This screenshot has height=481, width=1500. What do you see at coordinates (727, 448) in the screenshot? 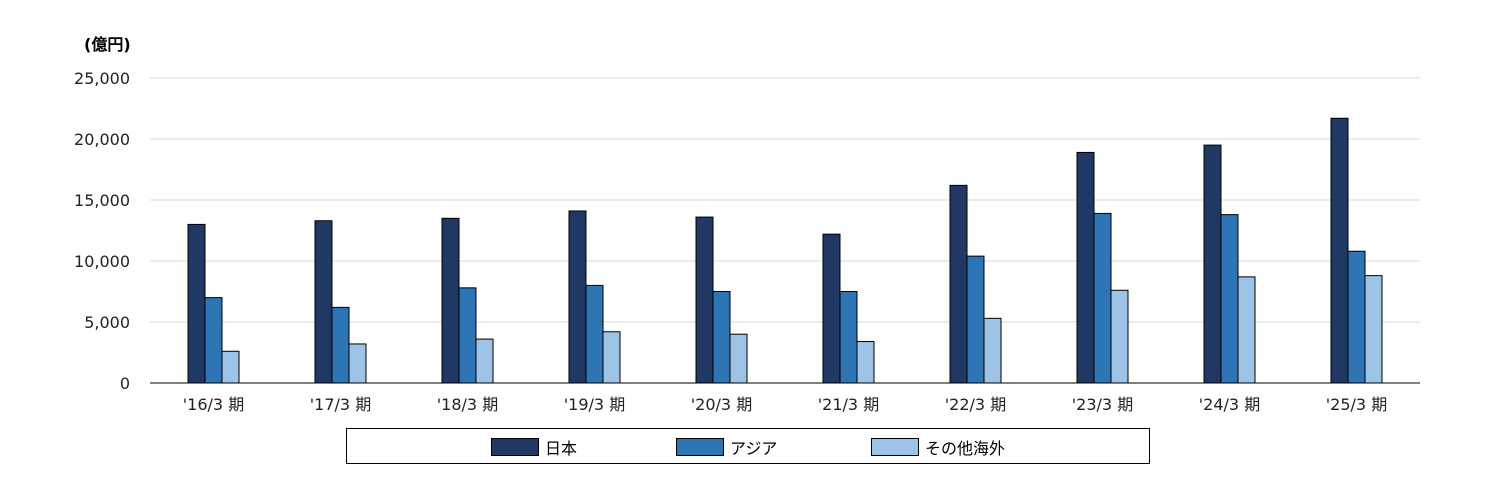
I see `legend-item-asia: アジア` at bounding box center [727, 448].